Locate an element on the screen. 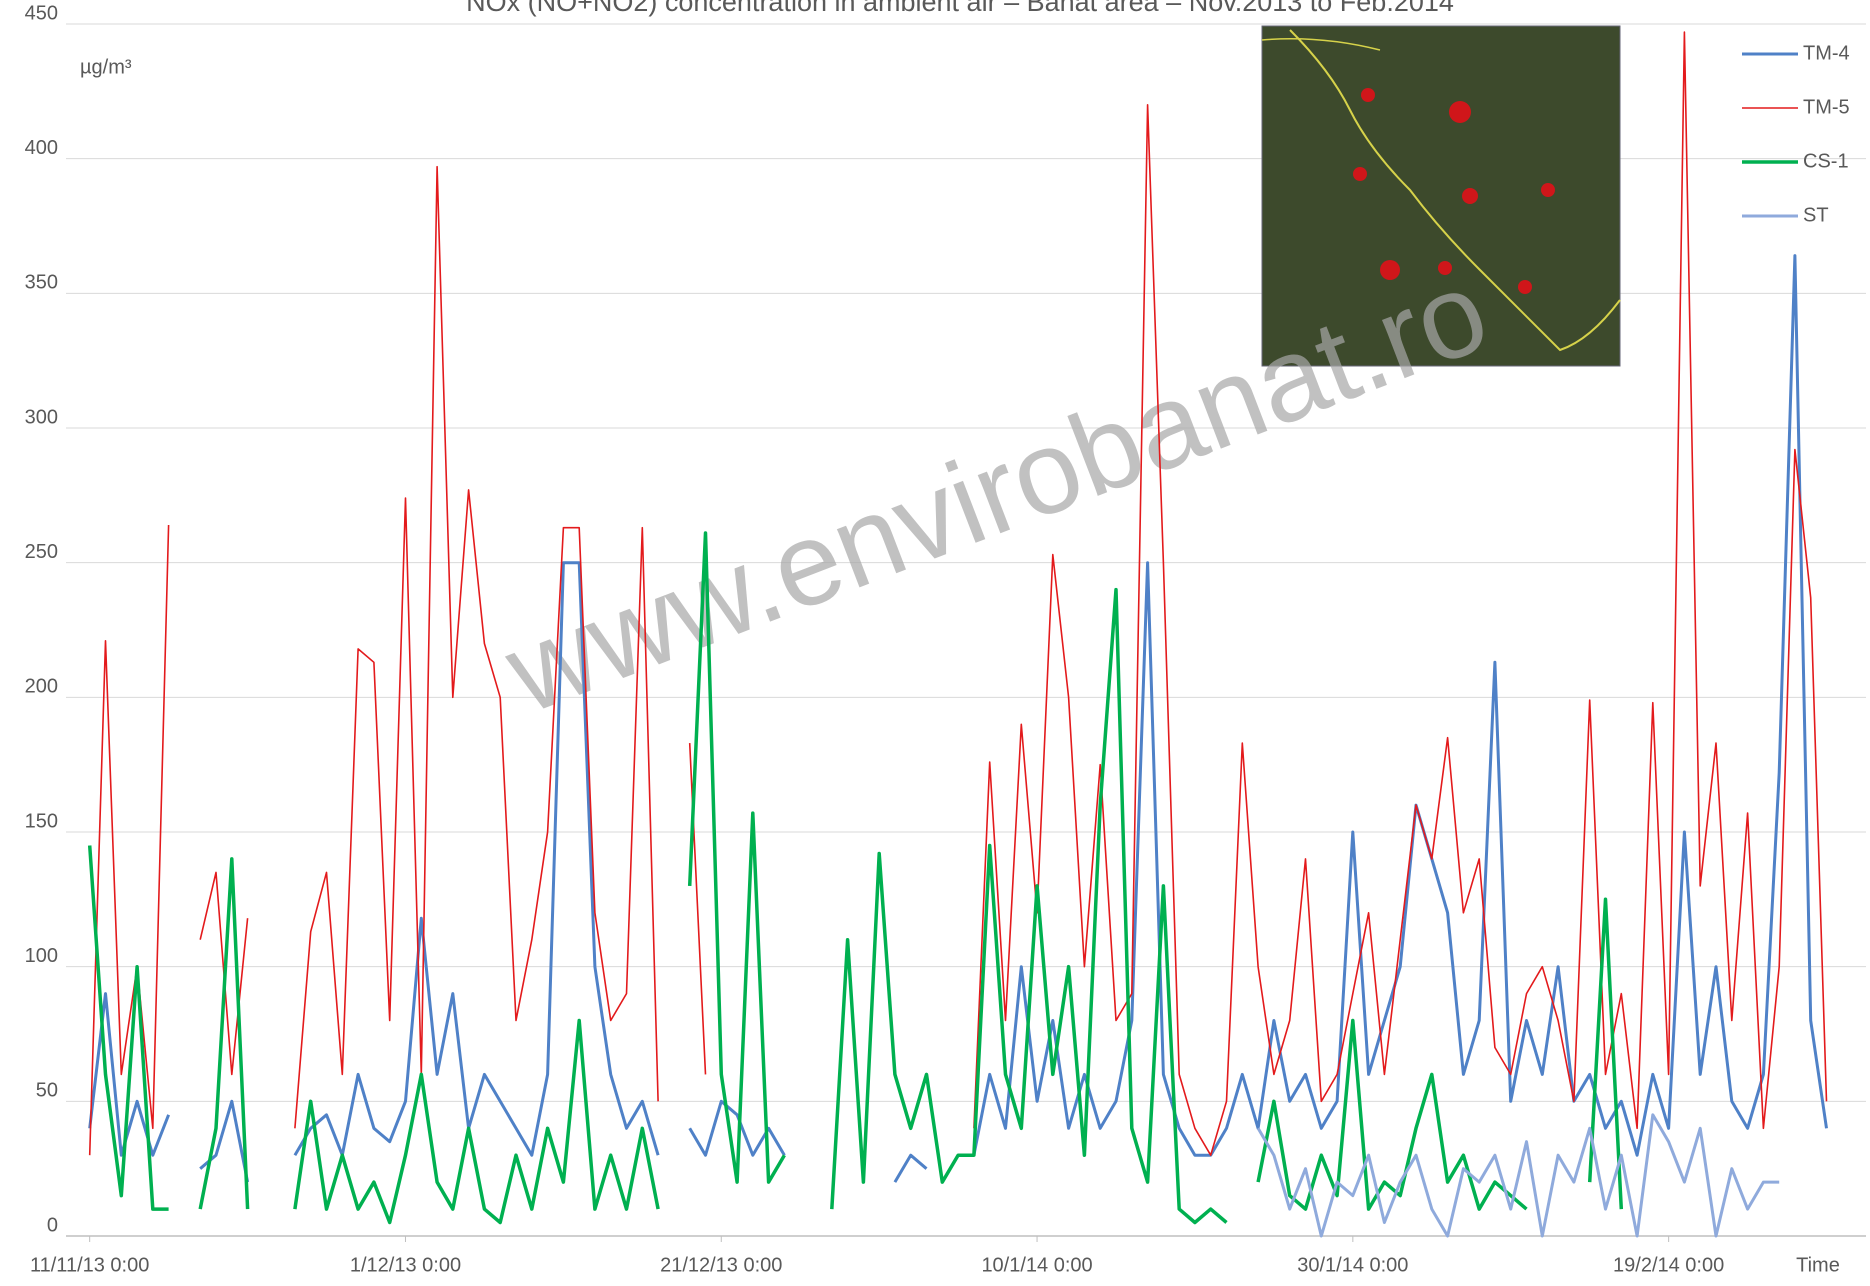 The height and width of the screenshot is (1286, 1870). y-axis-label: µg/m³ is located at coordinates (106, 67).